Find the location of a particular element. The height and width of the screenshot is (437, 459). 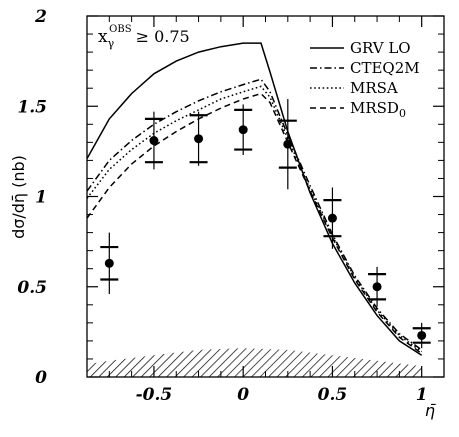

legend-label-subscript: 0 is located at coordinates (402, 113).